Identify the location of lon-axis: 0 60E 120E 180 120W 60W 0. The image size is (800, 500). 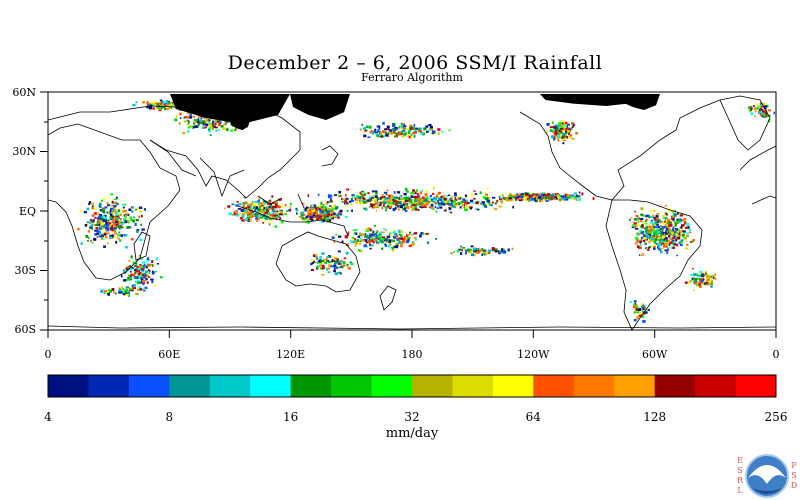
(412, 345).